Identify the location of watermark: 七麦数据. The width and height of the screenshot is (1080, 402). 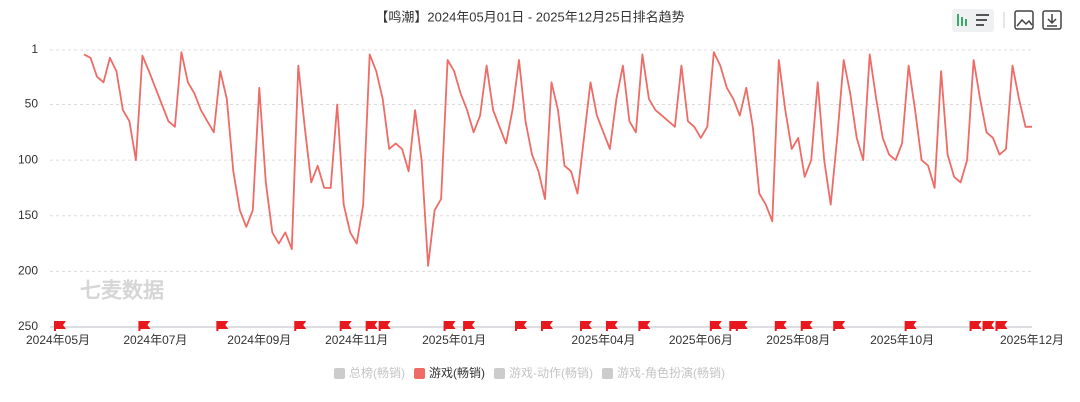
(122, 291).